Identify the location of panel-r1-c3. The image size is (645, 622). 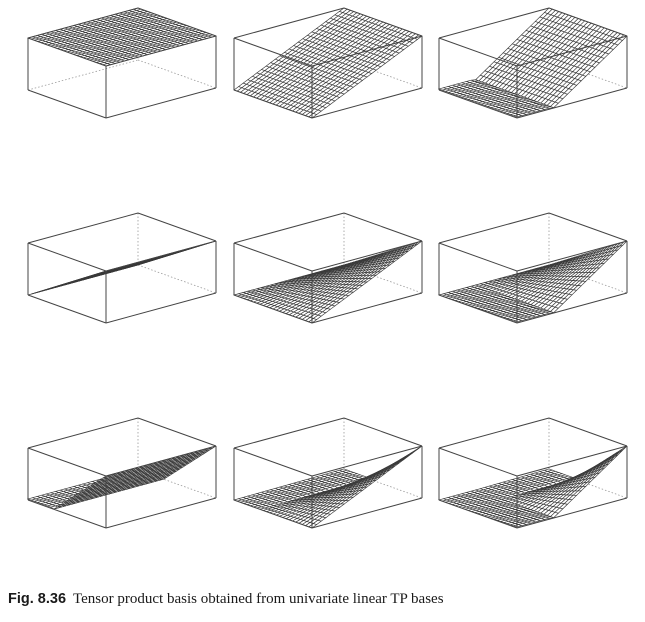
(532, 63).